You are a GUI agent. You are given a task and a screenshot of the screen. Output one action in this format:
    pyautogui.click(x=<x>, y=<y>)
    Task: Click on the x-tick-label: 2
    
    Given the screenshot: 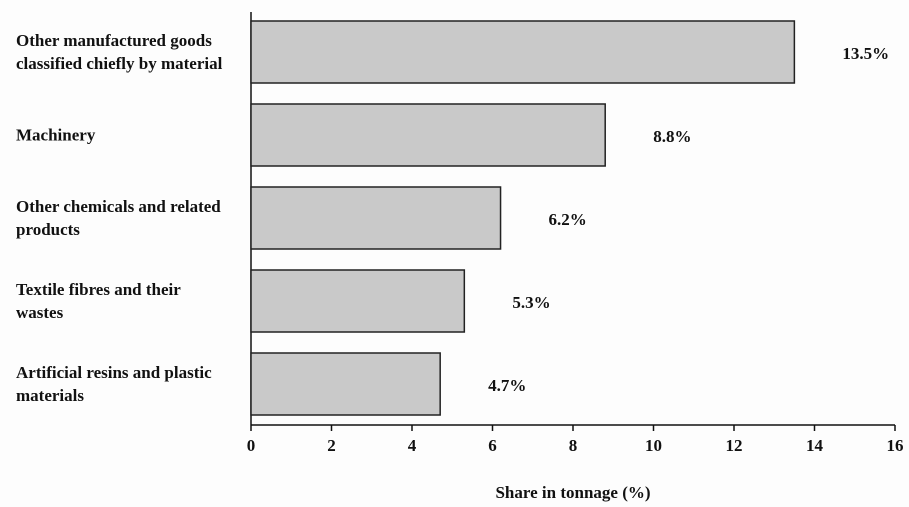 What is the action you would take?
    pyautogui.click(x=331, y=445)
    